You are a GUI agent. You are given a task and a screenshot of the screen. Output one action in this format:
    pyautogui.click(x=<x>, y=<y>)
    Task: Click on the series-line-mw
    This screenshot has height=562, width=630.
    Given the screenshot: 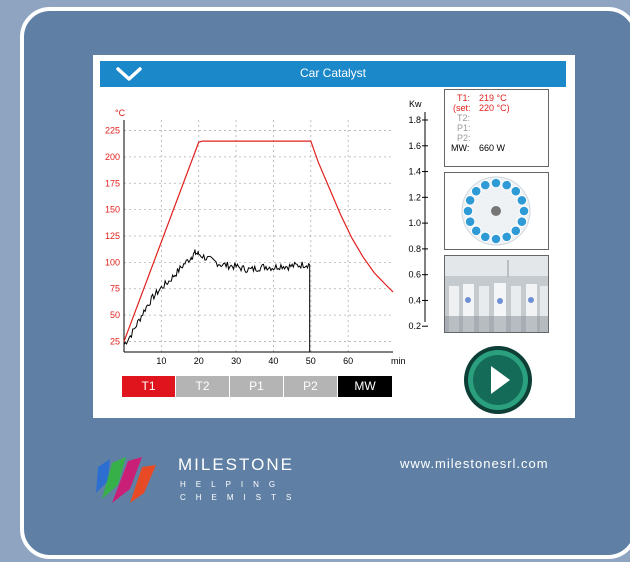 What is the action you would take?
    pyautogui.click(x=216, y=297)
    